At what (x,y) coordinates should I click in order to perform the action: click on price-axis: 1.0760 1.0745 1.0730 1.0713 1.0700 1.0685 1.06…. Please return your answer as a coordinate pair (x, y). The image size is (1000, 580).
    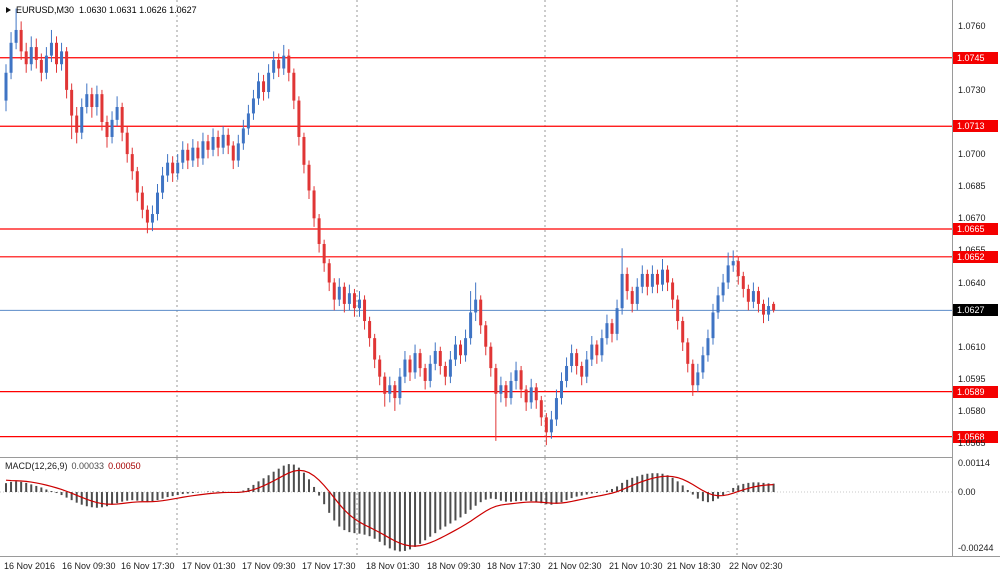
    Looking at the image, I should click on (976, 278).